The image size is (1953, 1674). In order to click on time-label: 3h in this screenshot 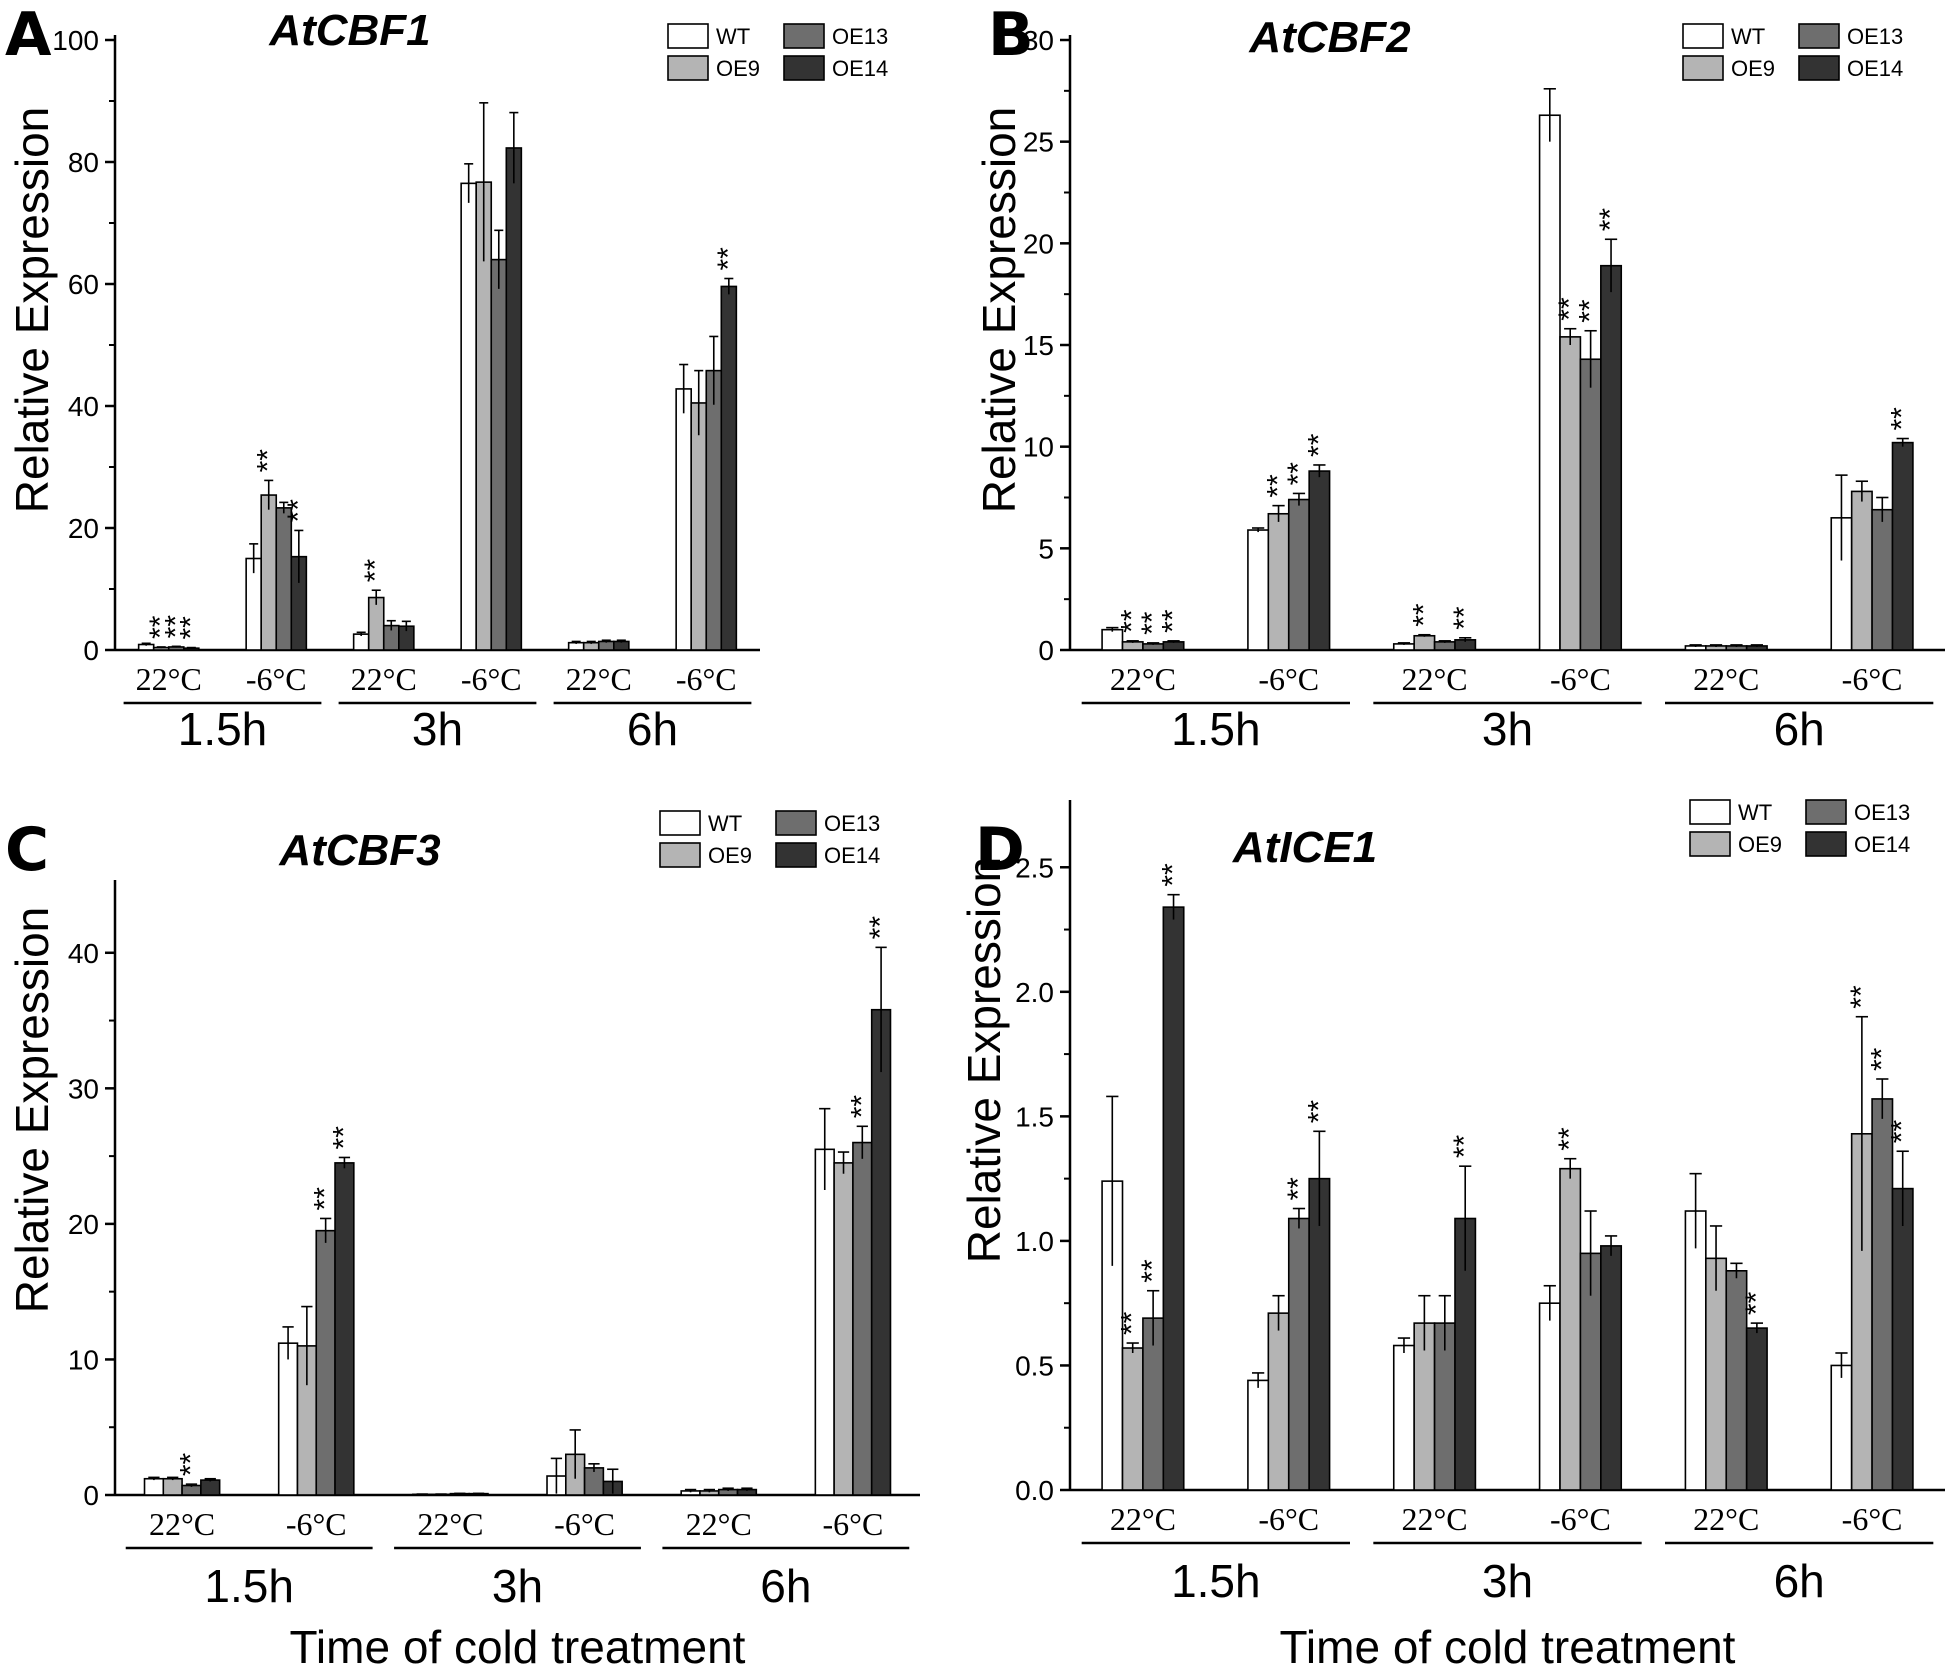, I will do `click(437, 729)`.